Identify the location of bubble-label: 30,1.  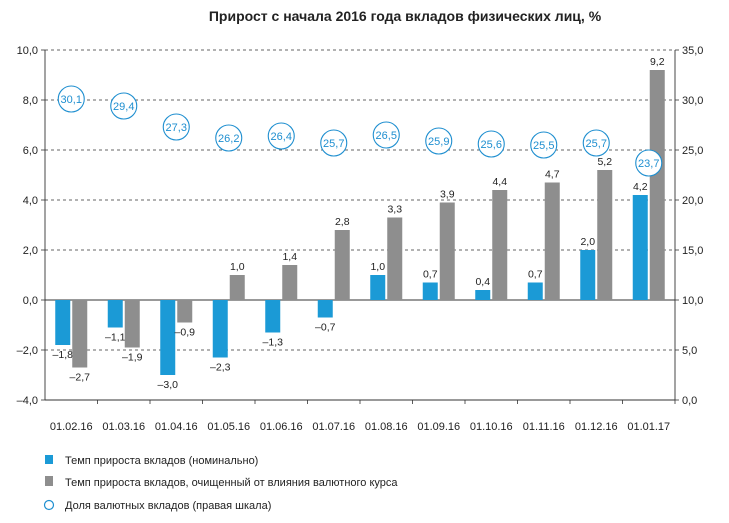
(71, 100).